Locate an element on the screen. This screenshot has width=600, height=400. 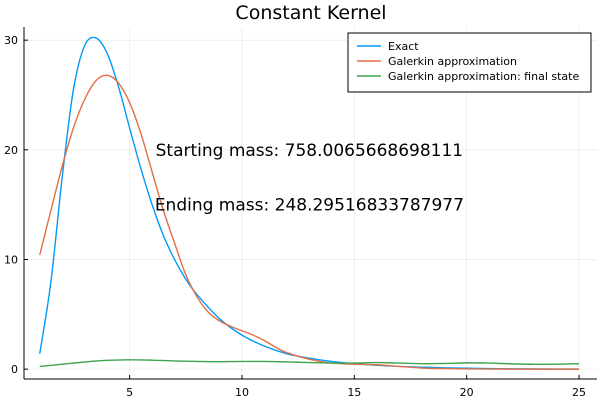
x-tick-label: 15 is located at coordinates (354, 392).